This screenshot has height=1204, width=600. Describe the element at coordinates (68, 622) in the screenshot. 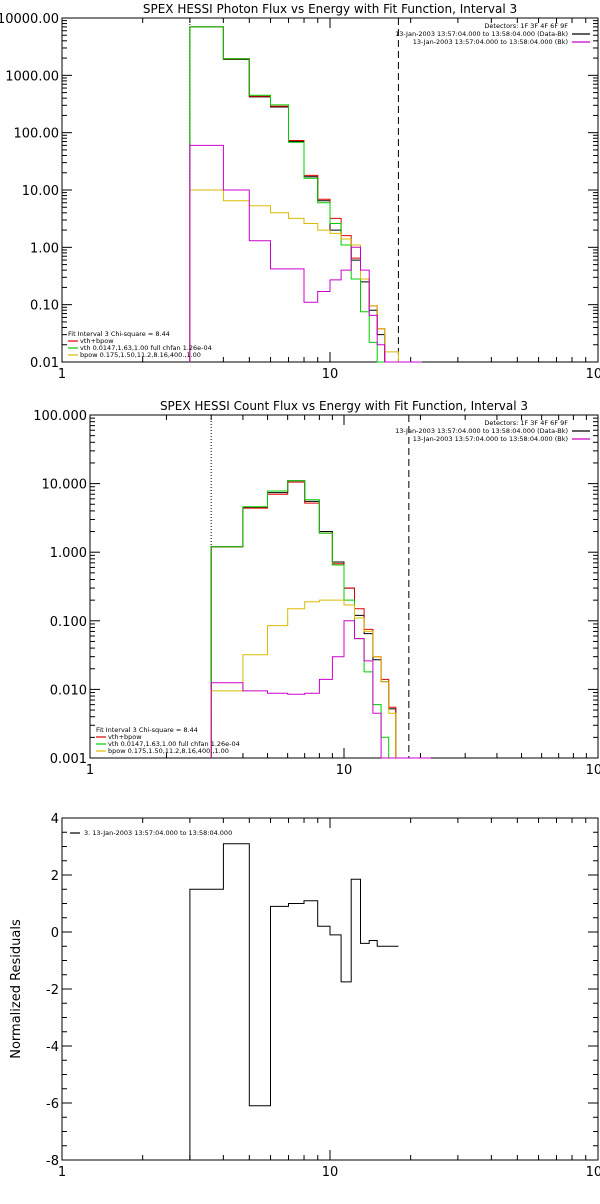

I see `y-tick-label: 0.100` at that location.